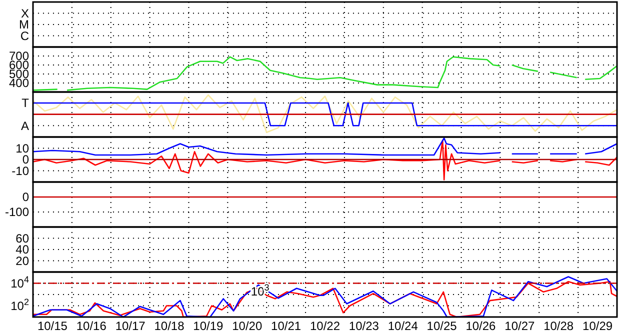 The height and width of the screenshot is (334, 628). Describe the element at coordinates (597, 326) in the screenshot. I see `x-tick-label: 10/29` at that location.